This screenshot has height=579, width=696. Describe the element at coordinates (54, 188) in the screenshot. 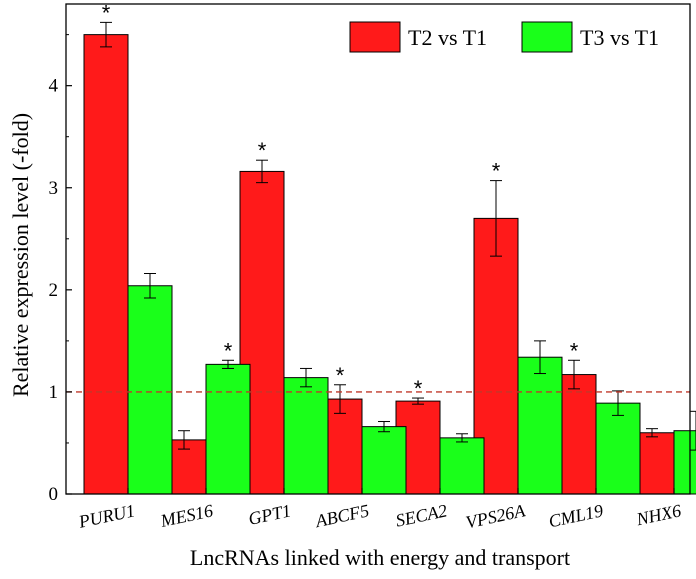

I see `y-tick-label: 3` at that location.